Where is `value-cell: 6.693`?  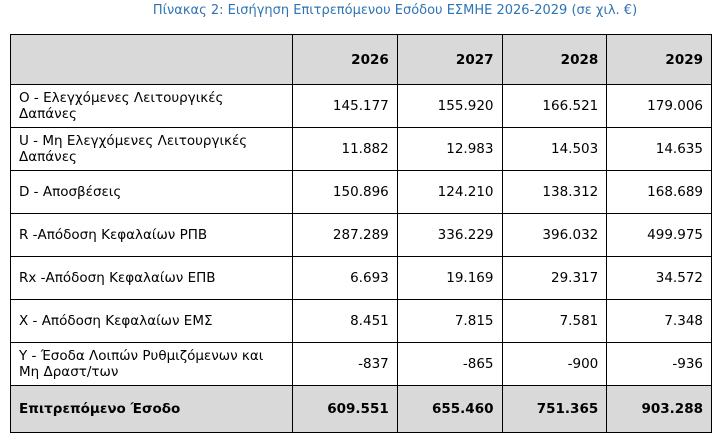 value-cell: 6.693 is located at coordinates (345, 278).